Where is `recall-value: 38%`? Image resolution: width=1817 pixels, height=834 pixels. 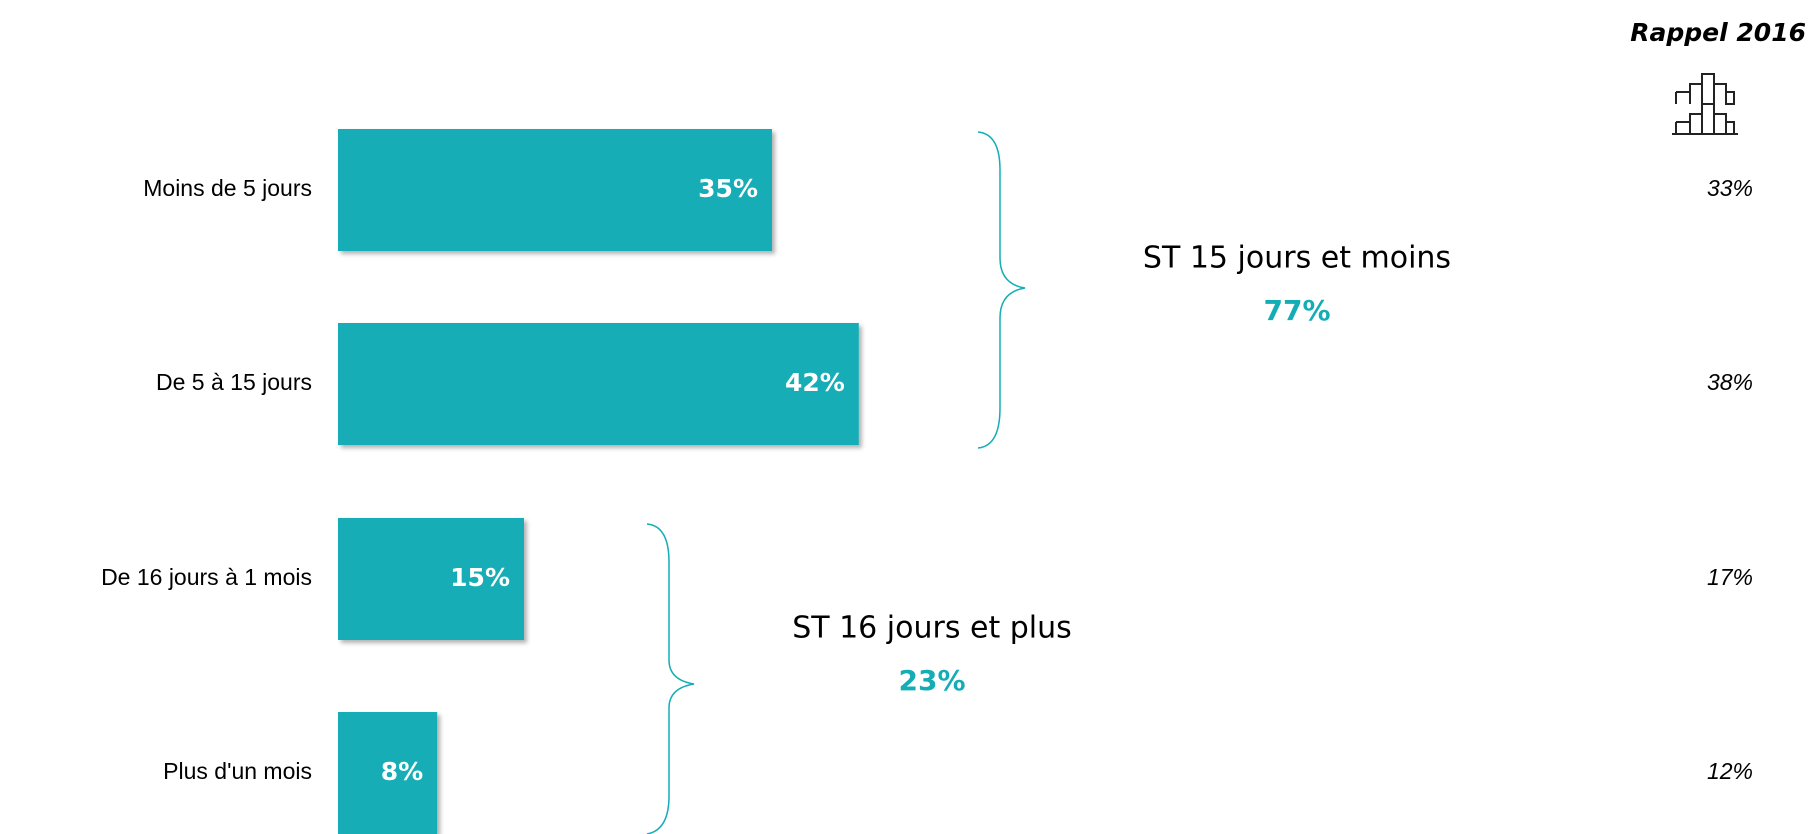
recall-value: 38% is located at coordinates (1730, 382).